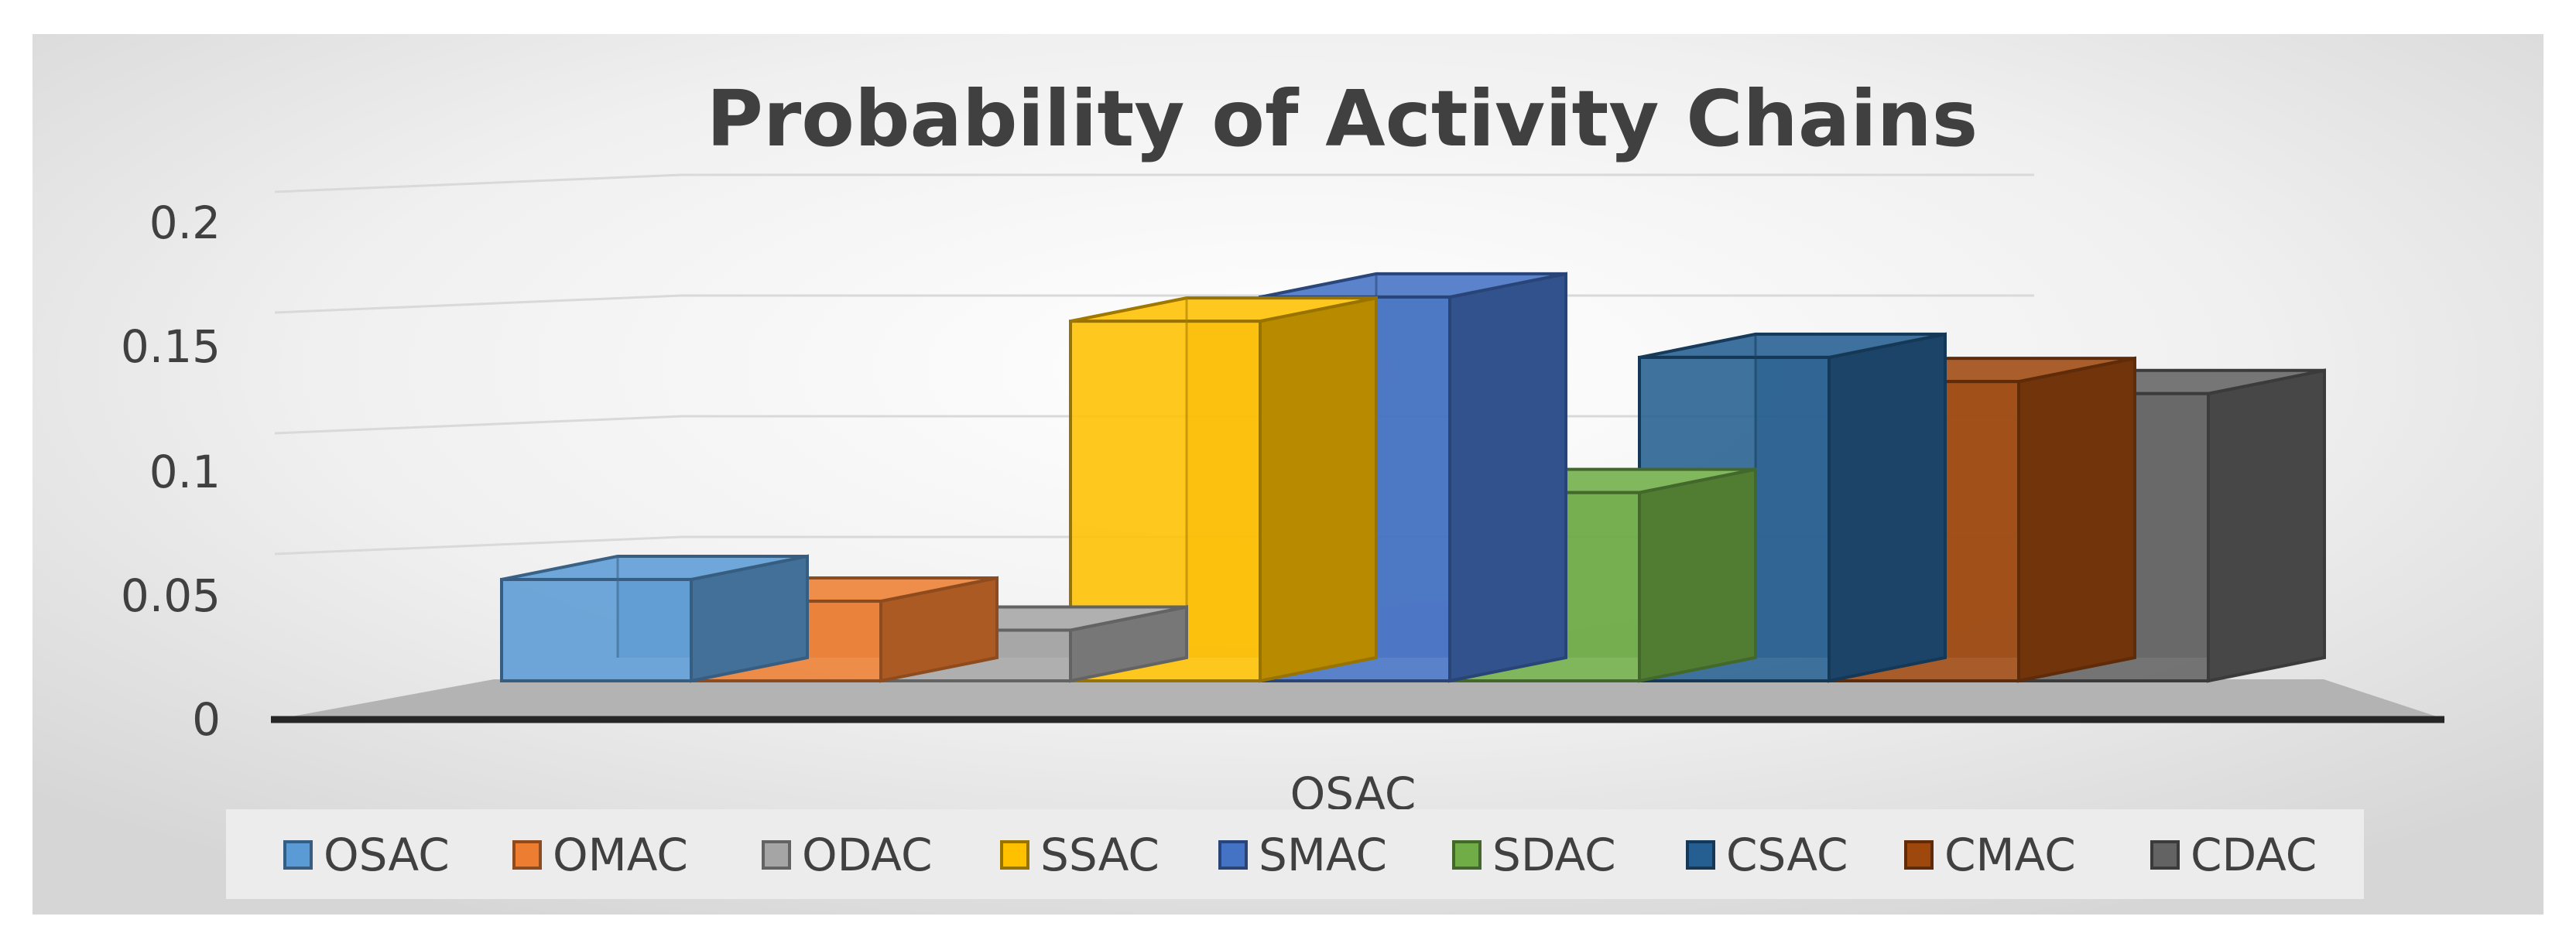 This screenshot has height=947, width=2576. I want to click on legend-item-cmac: CMAC, so click(1990, 855).